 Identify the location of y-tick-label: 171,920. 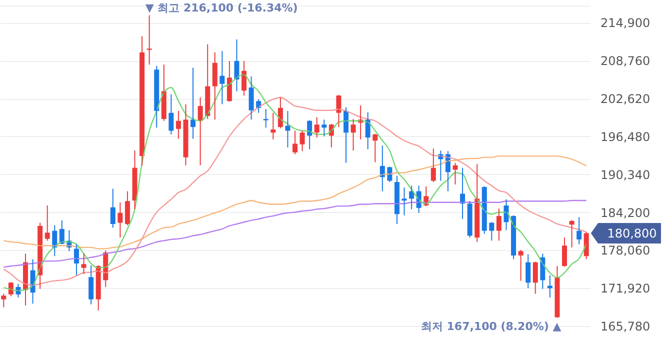
(625, 289).